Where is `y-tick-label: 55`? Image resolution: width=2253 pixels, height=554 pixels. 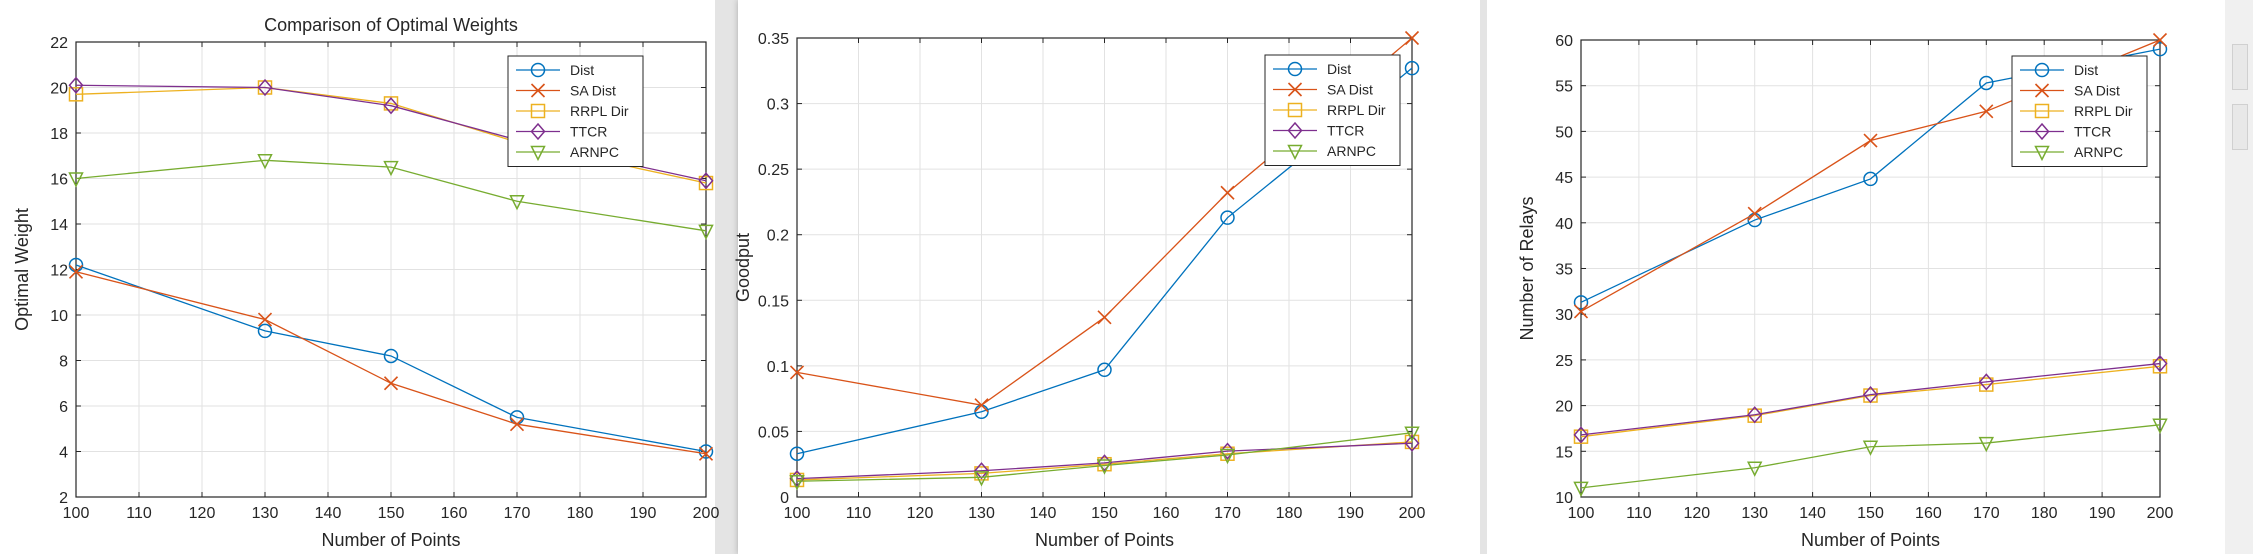 y-tick-label: 55 is located at coordinates (1564, 87).